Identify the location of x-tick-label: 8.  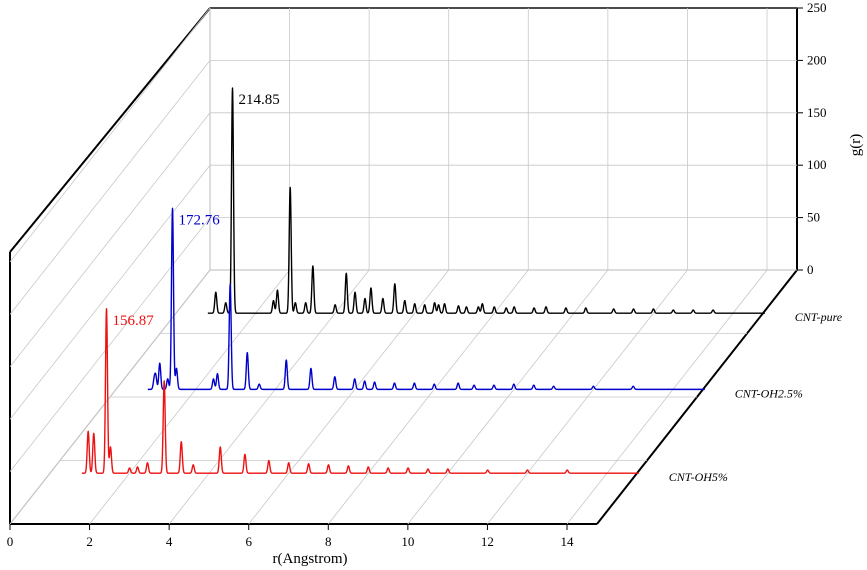
(328, 541).